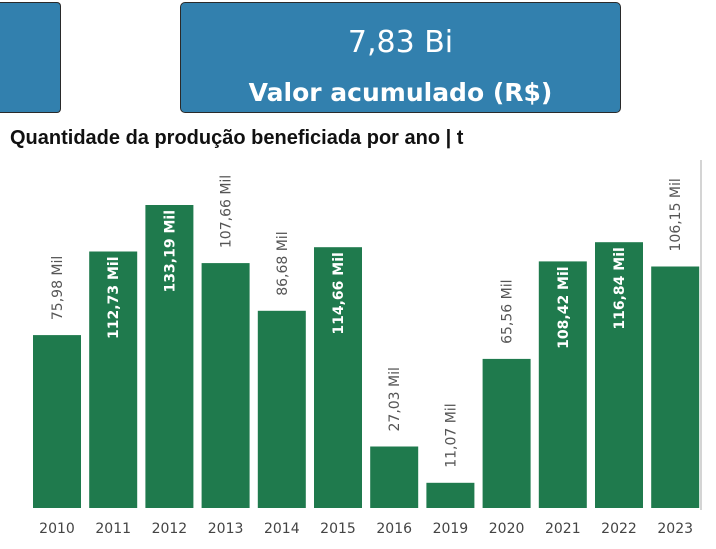  Describe the element at coordinates (394, 477) in the screenshot. I see `bar-2016` at that location.